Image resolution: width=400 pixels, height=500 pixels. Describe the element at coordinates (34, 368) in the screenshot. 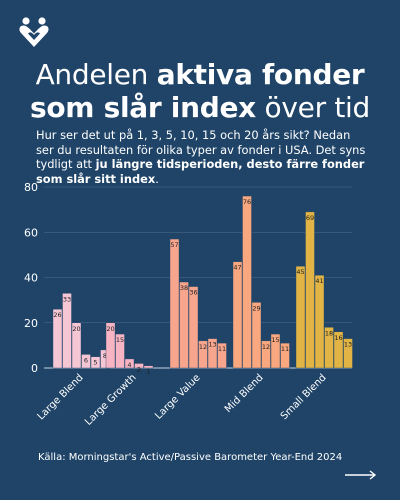

I see `y-tick-label: 0` at that location.